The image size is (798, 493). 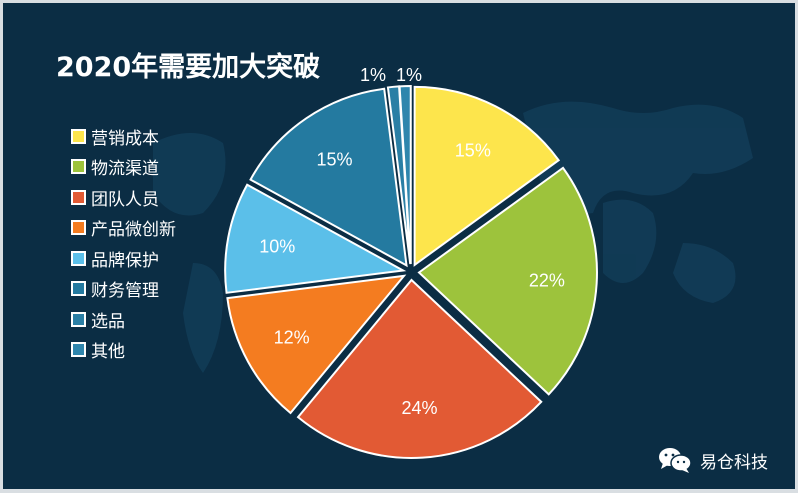 I want to click on legend-item: 选品, so click(x=123, y=319).